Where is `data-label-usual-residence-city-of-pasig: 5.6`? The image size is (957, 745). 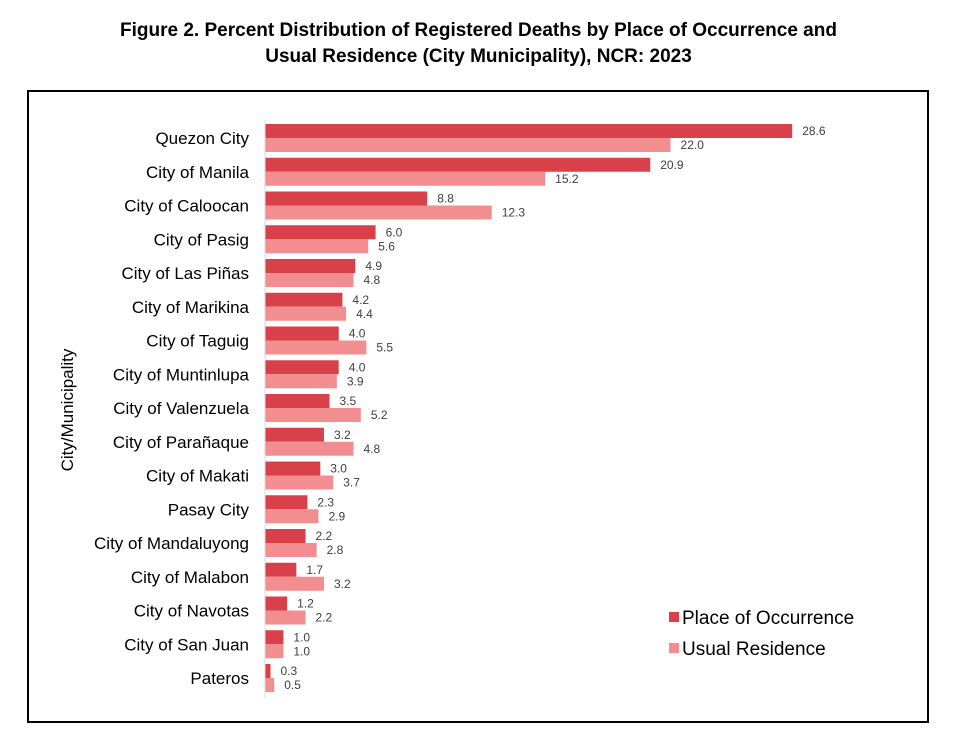
data-label-usual-residence-city-of-pasig: 5.6 is located at coordinates (386, 246).